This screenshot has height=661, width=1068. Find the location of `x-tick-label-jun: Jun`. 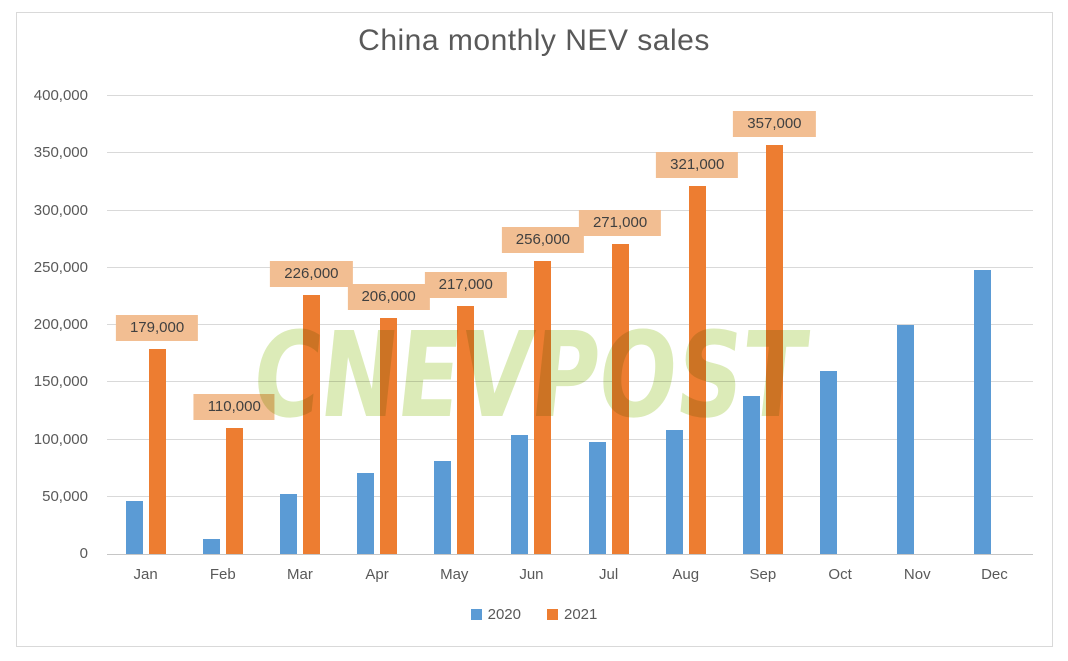

x-tick-label-jun: Jun is located at coordinates (531, 574).